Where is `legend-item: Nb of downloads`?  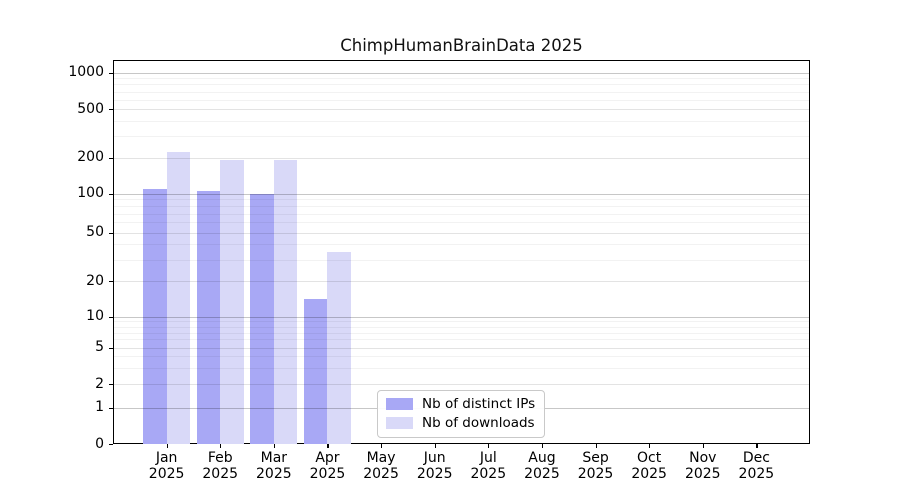 legend-item: Nb of downloads is located at coordinates (460, 423).